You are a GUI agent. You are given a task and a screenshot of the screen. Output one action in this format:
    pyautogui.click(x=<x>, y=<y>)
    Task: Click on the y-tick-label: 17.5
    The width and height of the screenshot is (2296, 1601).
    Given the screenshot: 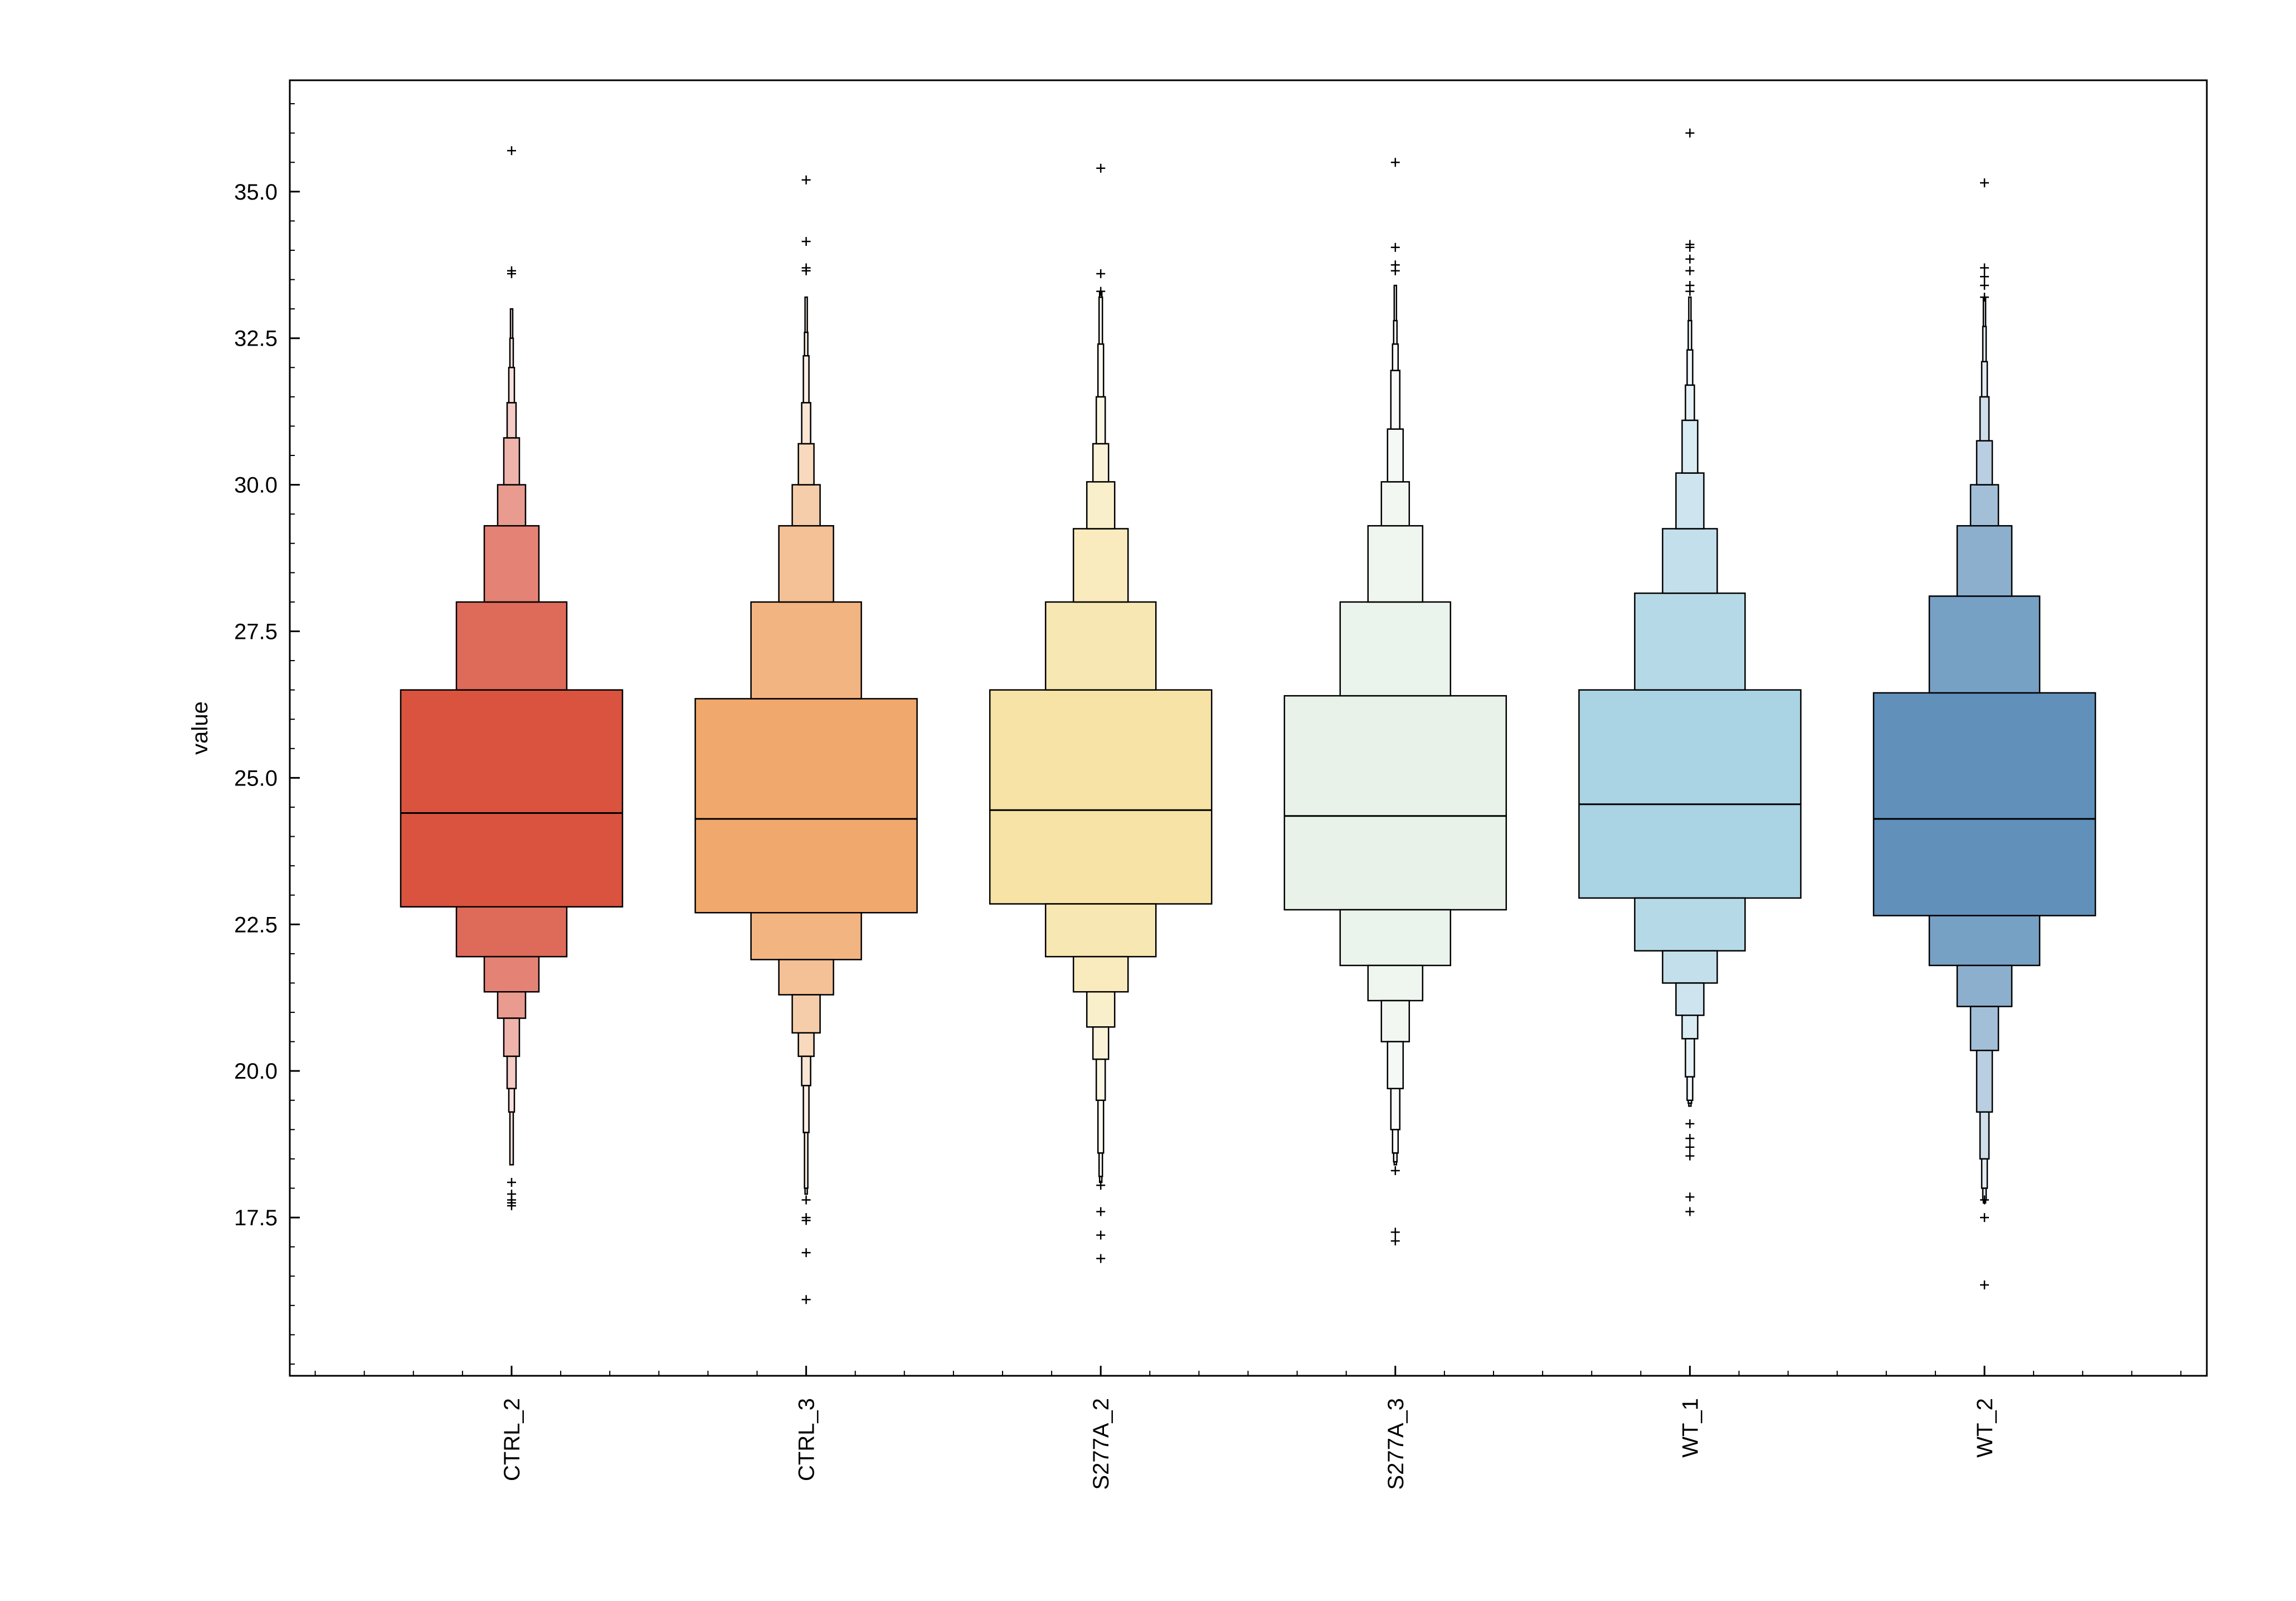 What is the action you would take?
    pyautogui.click(x=256, y=1218)
    